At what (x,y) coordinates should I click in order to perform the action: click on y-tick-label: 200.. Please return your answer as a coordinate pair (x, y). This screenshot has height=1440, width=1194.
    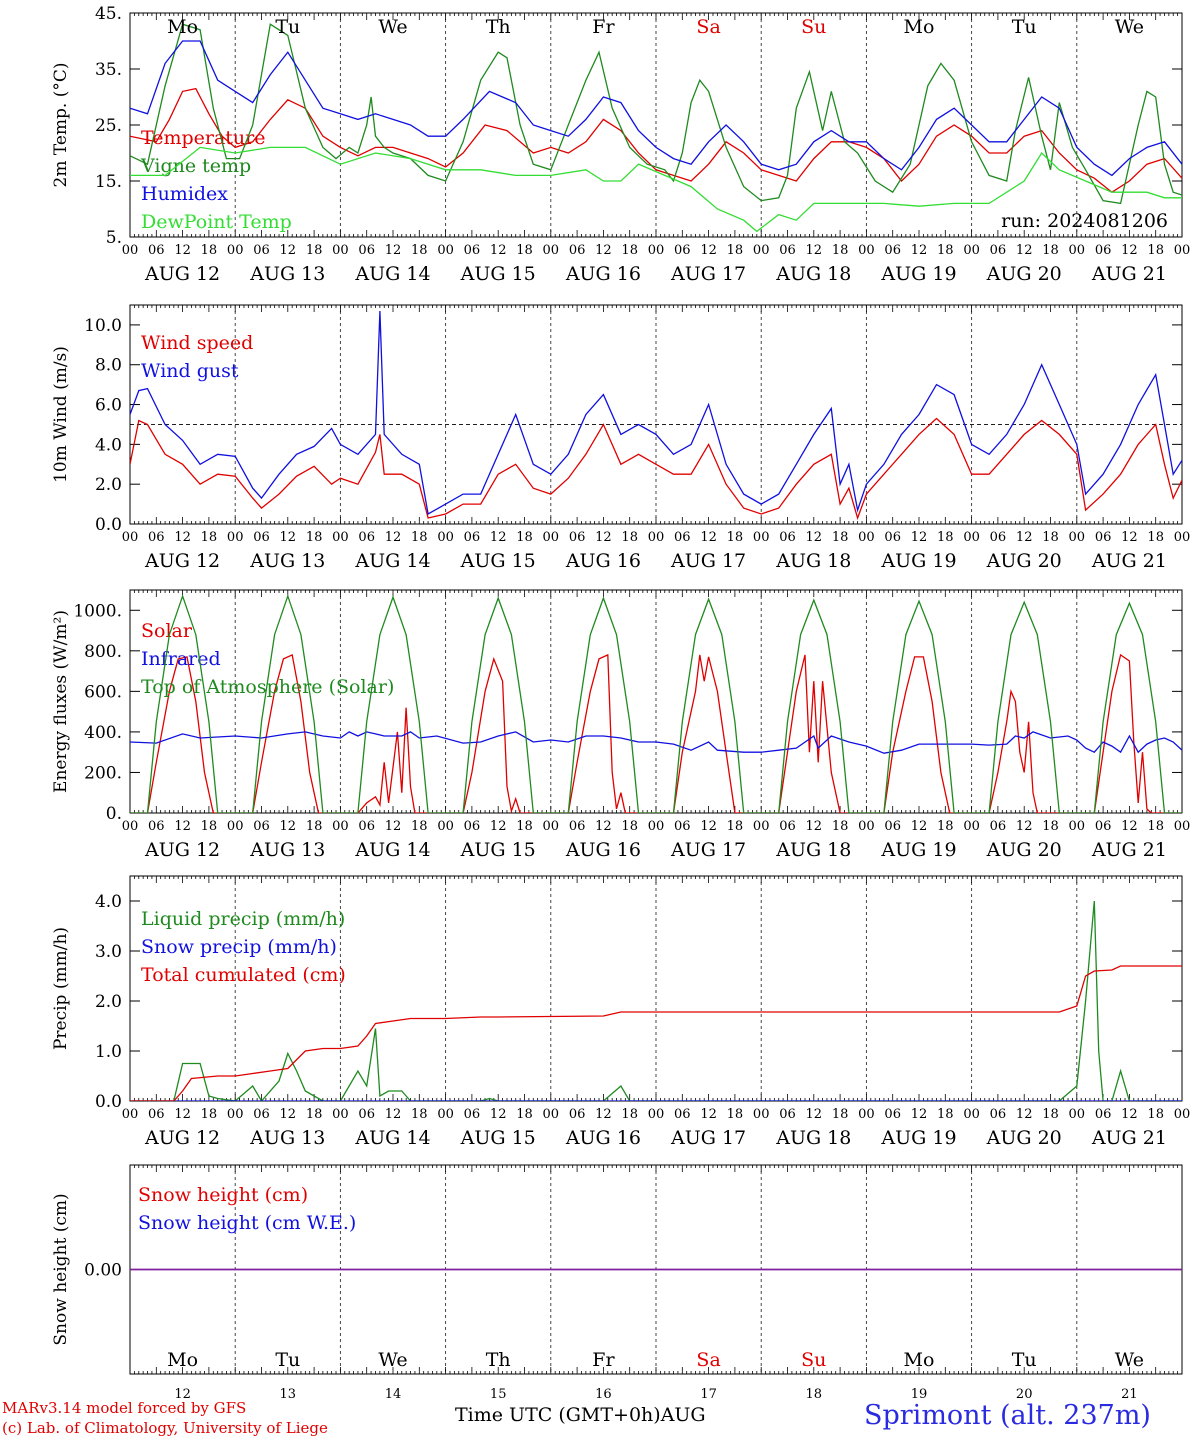
    Looking at the image, I should click on (103, 773).